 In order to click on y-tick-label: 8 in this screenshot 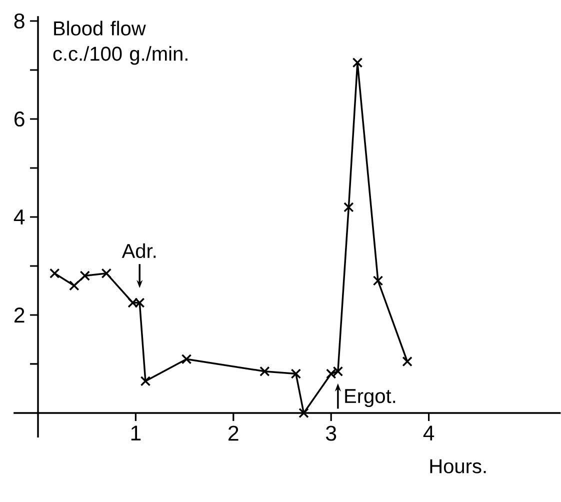, I will do `click(19, 21)`.